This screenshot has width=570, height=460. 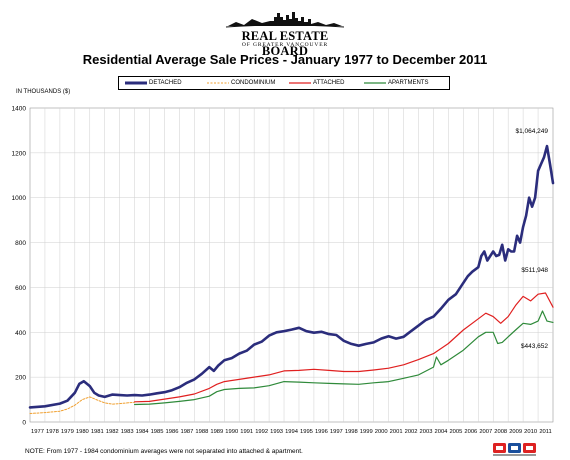 What do you see at coordinates (172, 432) in the screenshot?
I see `x-tick-label: 1986` at bounding box center [172, 432].